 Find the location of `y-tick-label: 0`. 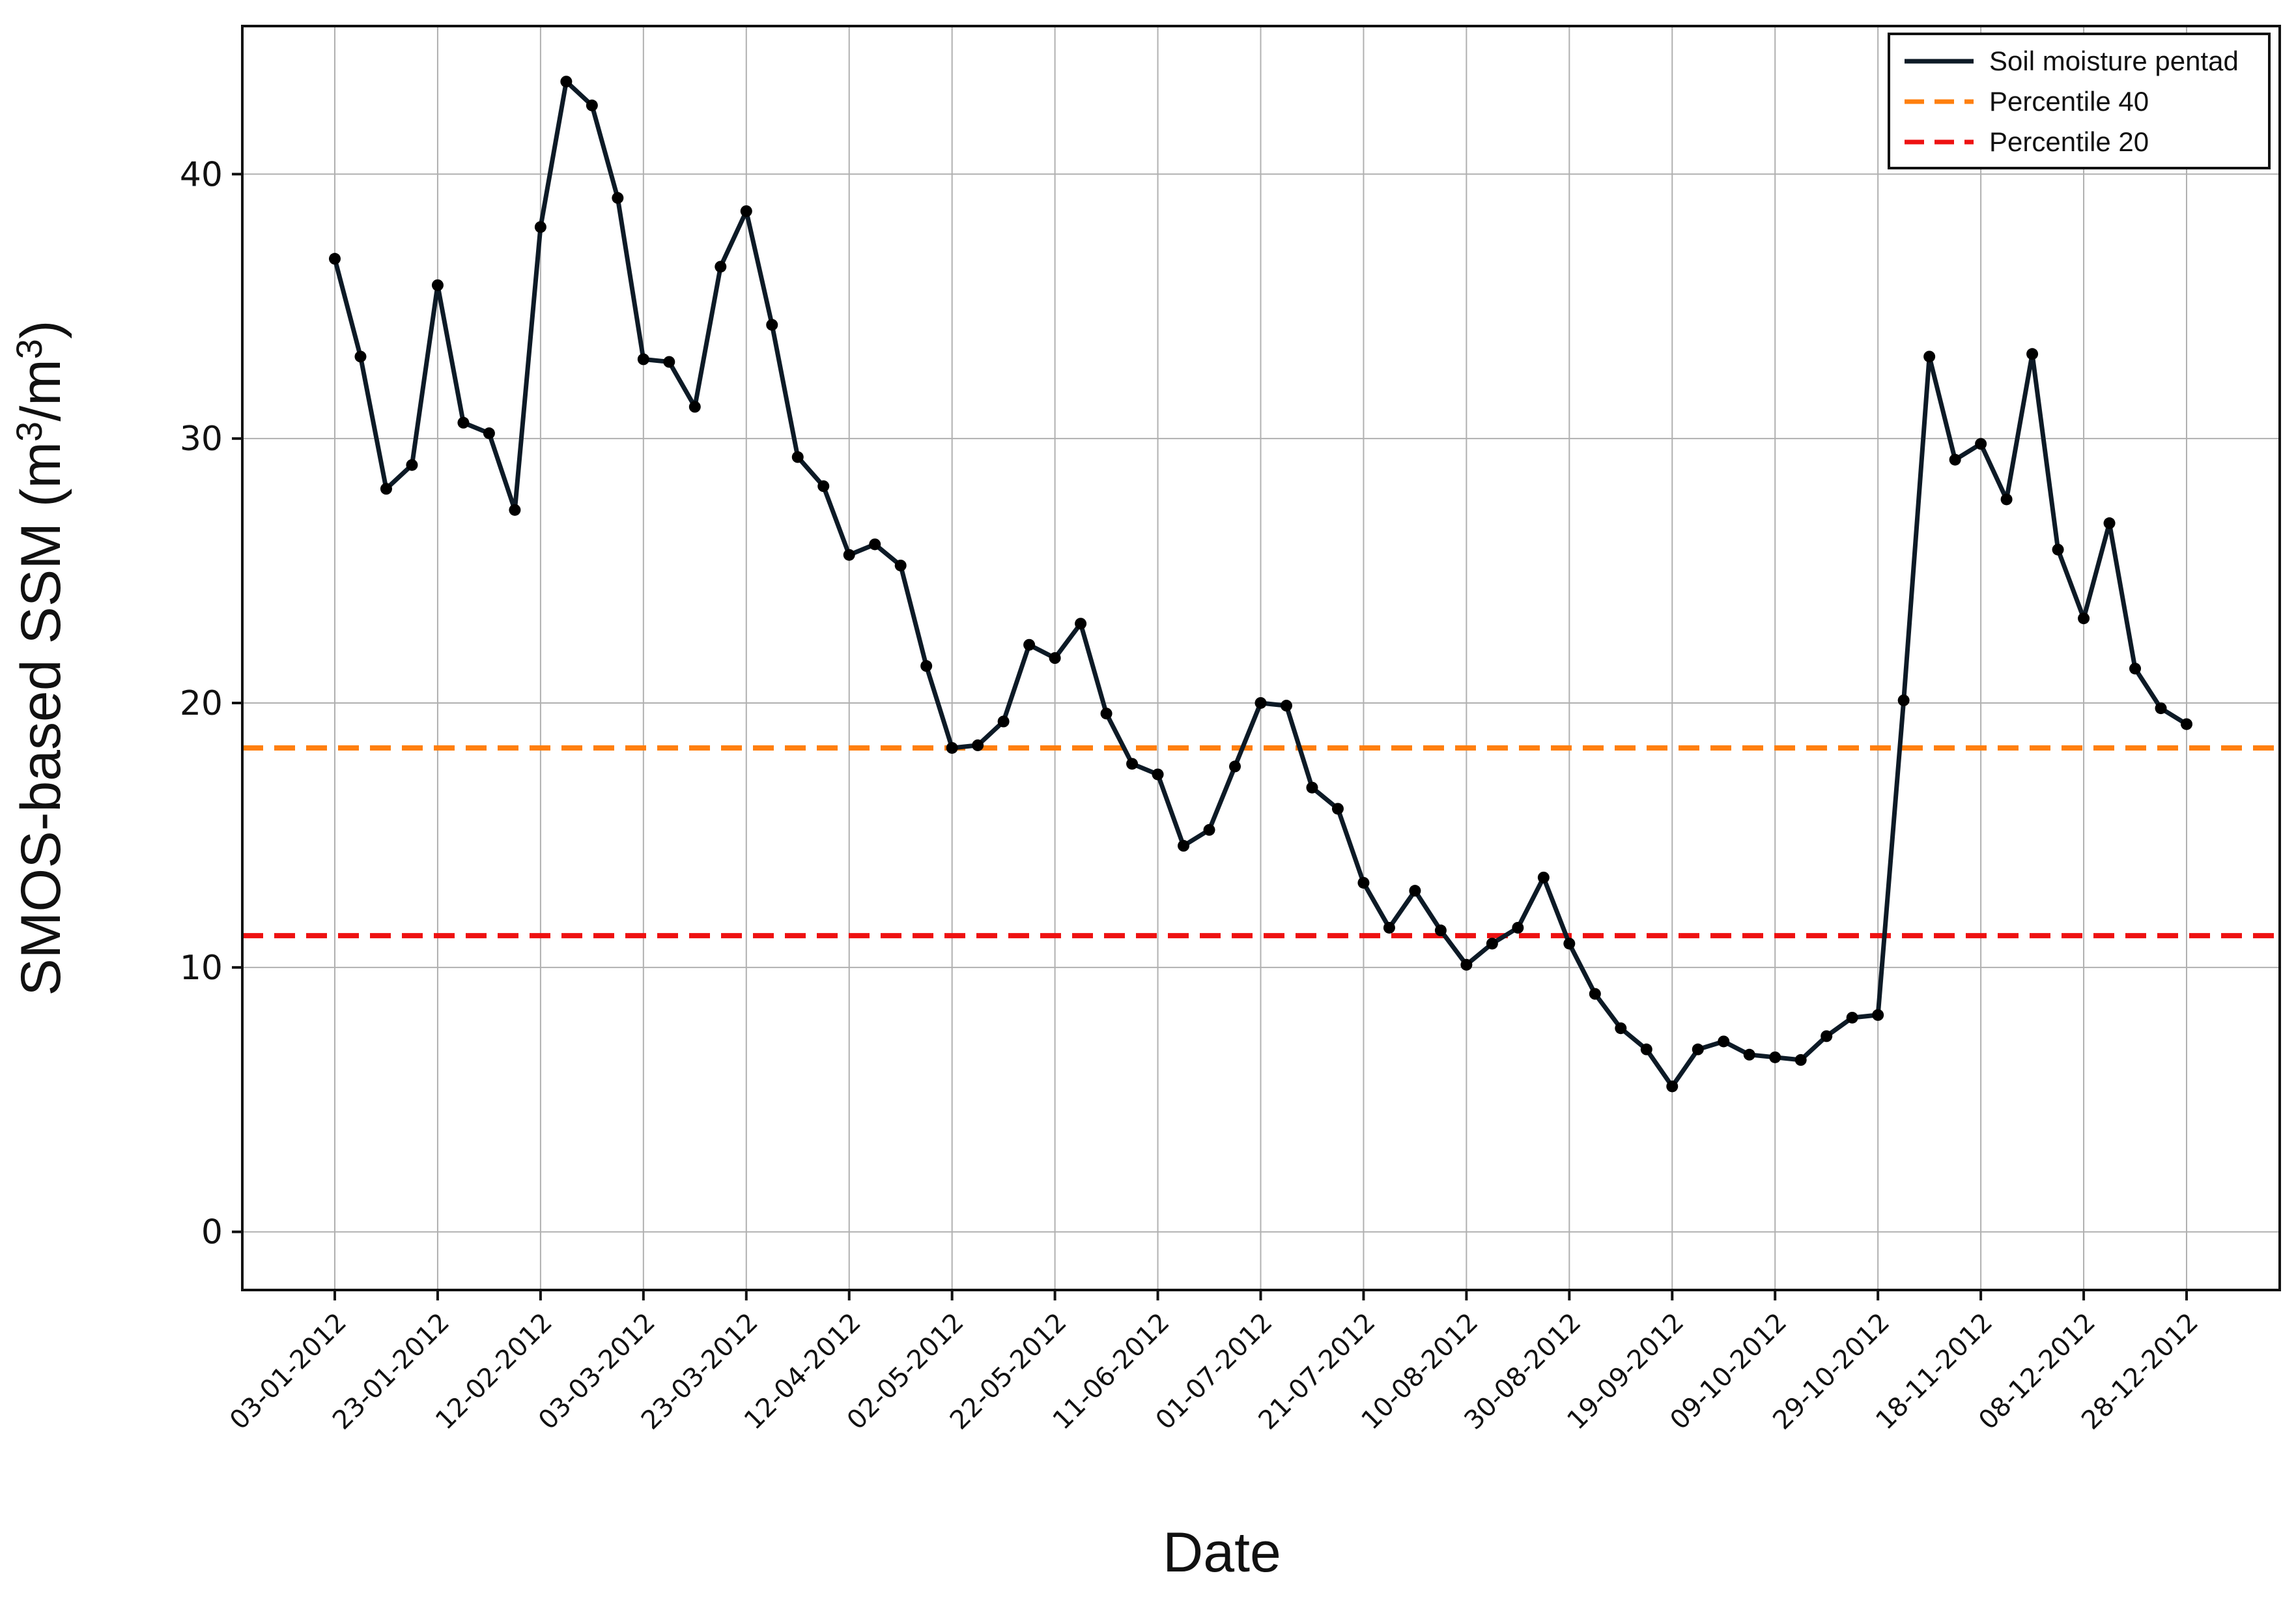

y-tick-label: 0 is located at coordinates (212, 1232).